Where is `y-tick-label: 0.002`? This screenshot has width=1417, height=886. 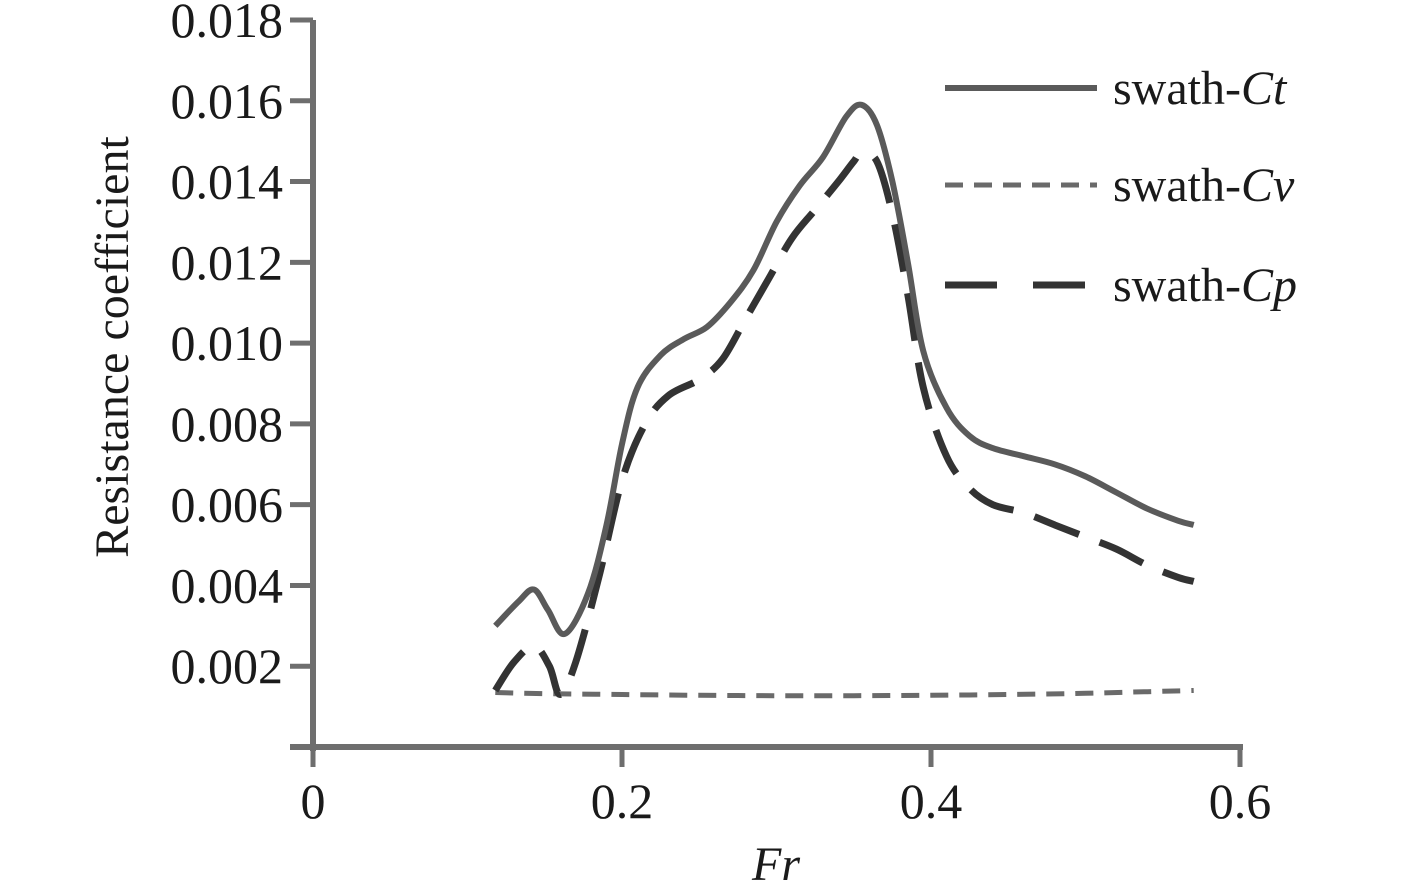 y-tick-label: 0.002 is located at coordinates (227, 666).